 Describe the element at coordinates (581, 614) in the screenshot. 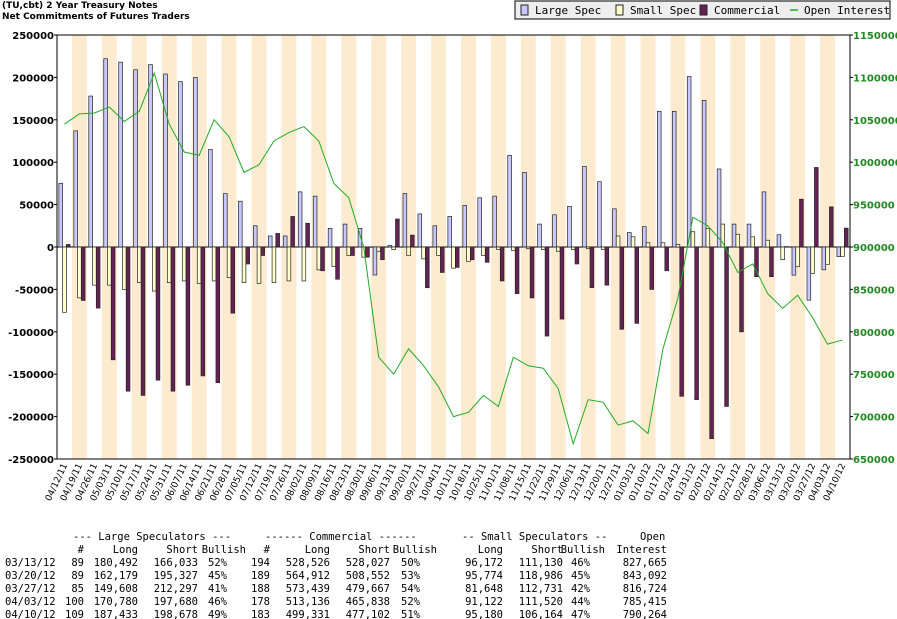

I see `table-cell: 47%` at that location.